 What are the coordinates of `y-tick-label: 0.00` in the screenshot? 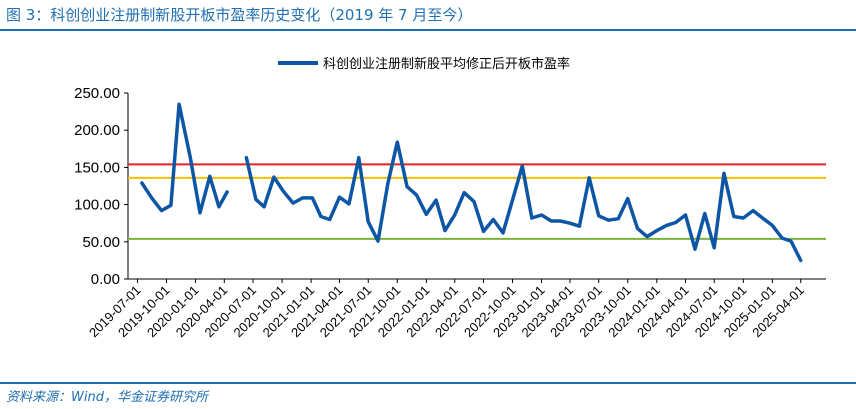 It's located at (105, 279).